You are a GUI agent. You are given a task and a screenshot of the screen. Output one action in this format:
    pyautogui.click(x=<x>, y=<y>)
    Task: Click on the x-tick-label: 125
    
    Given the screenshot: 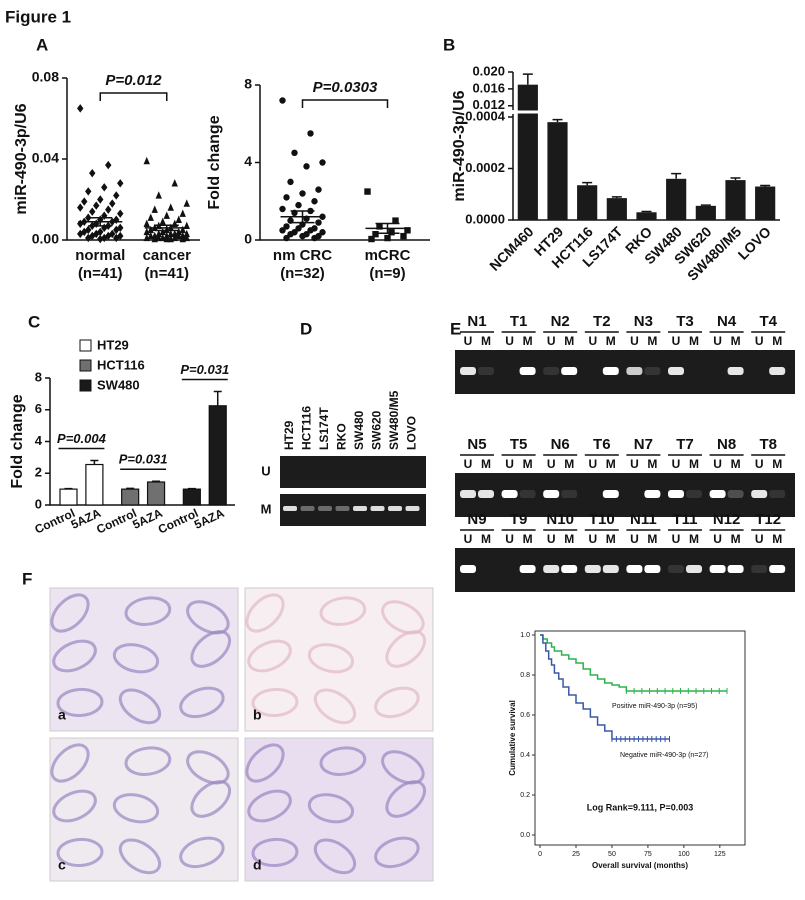 What is the action you would take?
    pyautogui.click(x=720, y=854)
    